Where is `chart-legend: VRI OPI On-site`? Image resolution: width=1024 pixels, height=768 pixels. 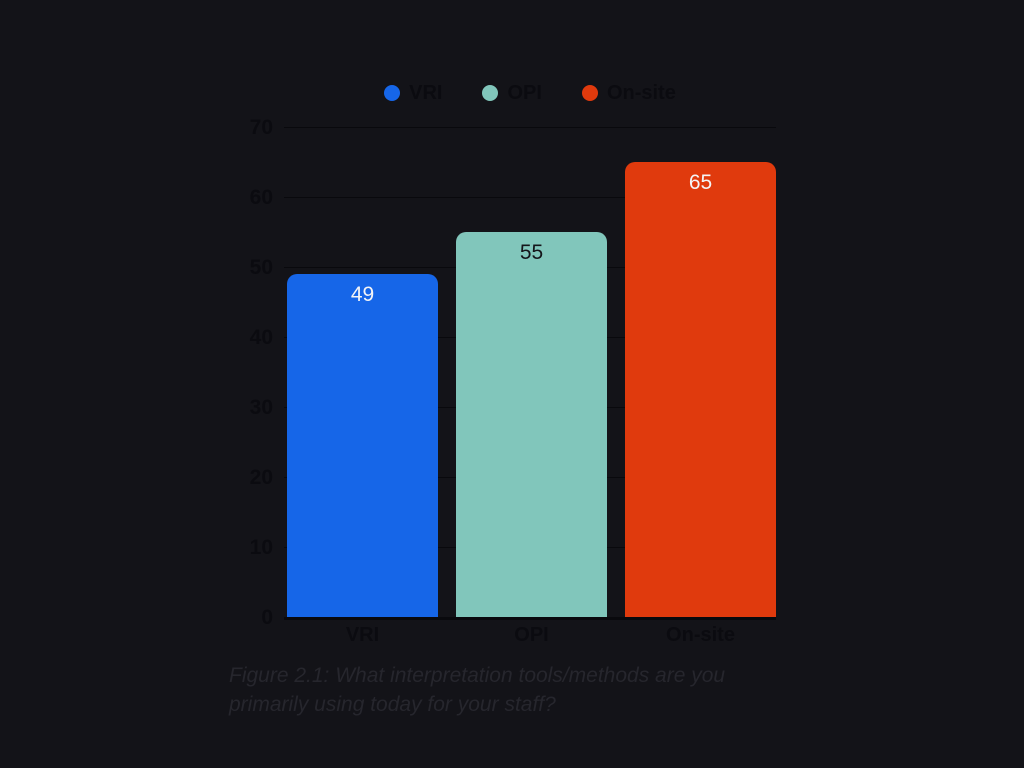
chart-legend: VRI OPI On-site is located at coordinates (530, 93).